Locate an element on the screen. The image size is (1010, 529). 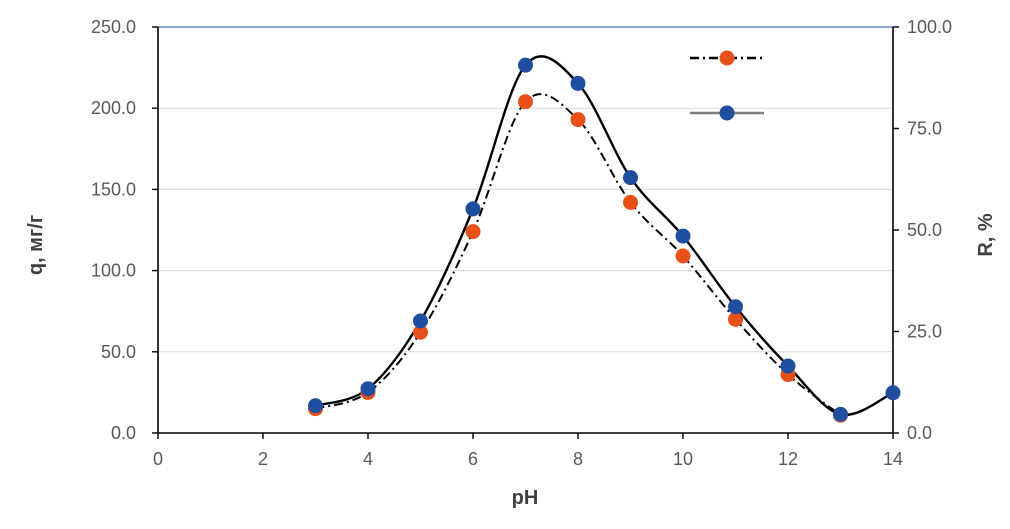
y2-tick-label: 75.0 is located at coordinates (924, 129).